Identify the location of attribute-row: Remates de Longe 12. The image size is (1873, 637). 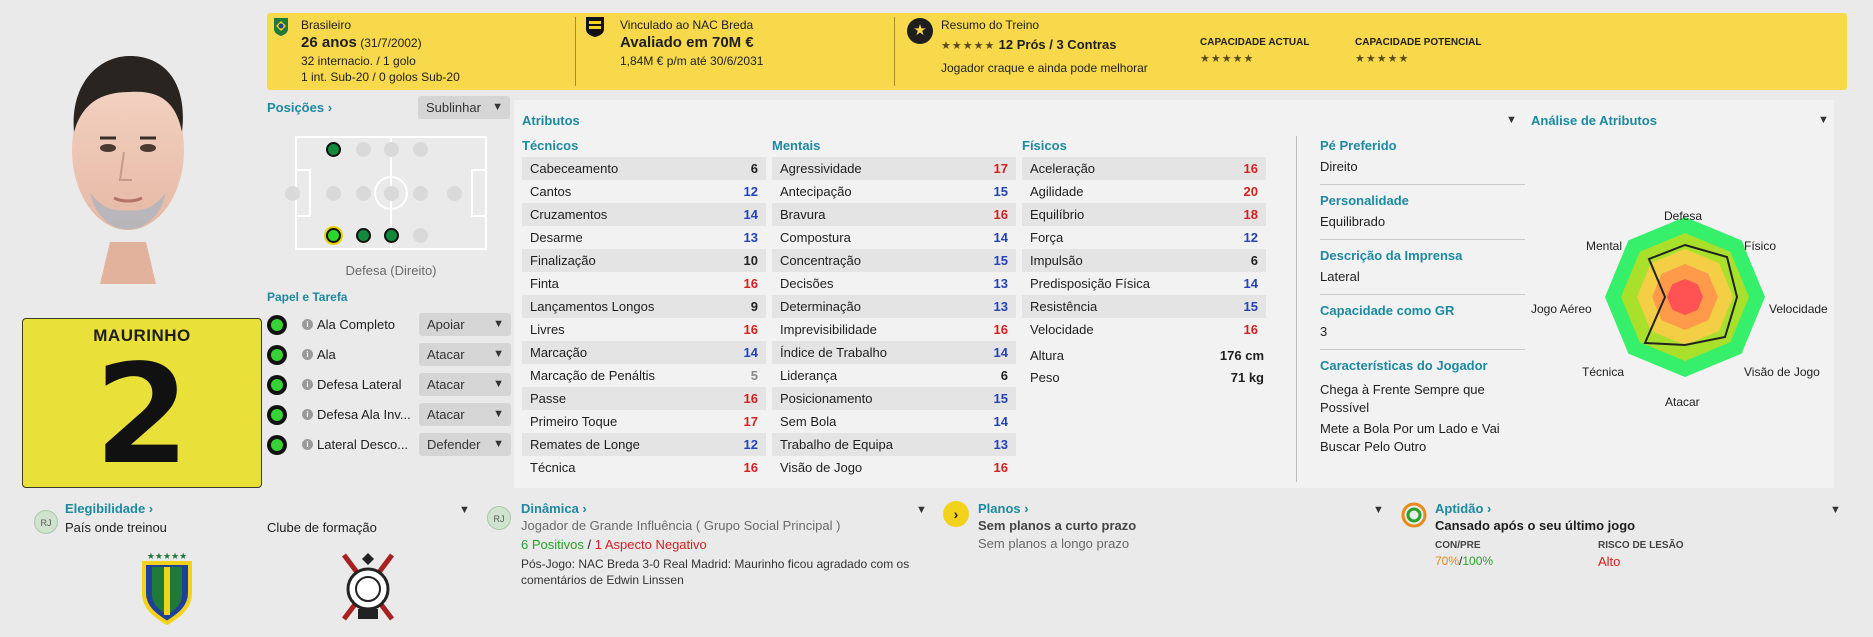
(644, 444).